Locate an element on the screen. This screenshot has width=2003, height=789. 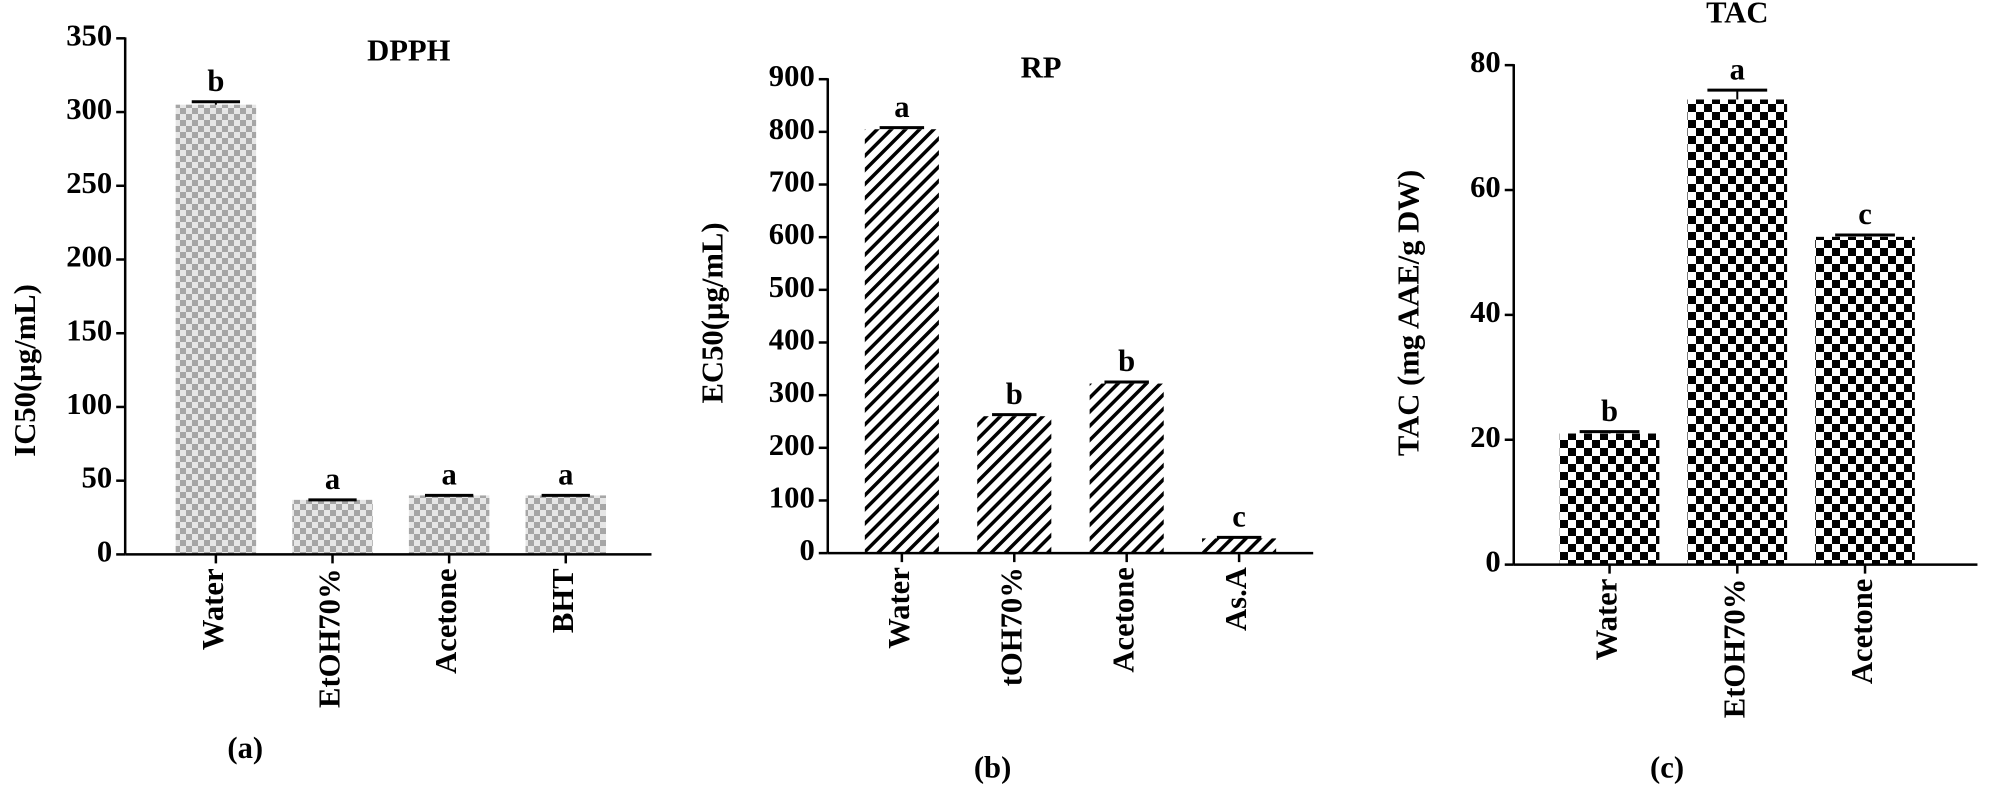
y-tick-label: 80 is located at coordinates (1485, 62).